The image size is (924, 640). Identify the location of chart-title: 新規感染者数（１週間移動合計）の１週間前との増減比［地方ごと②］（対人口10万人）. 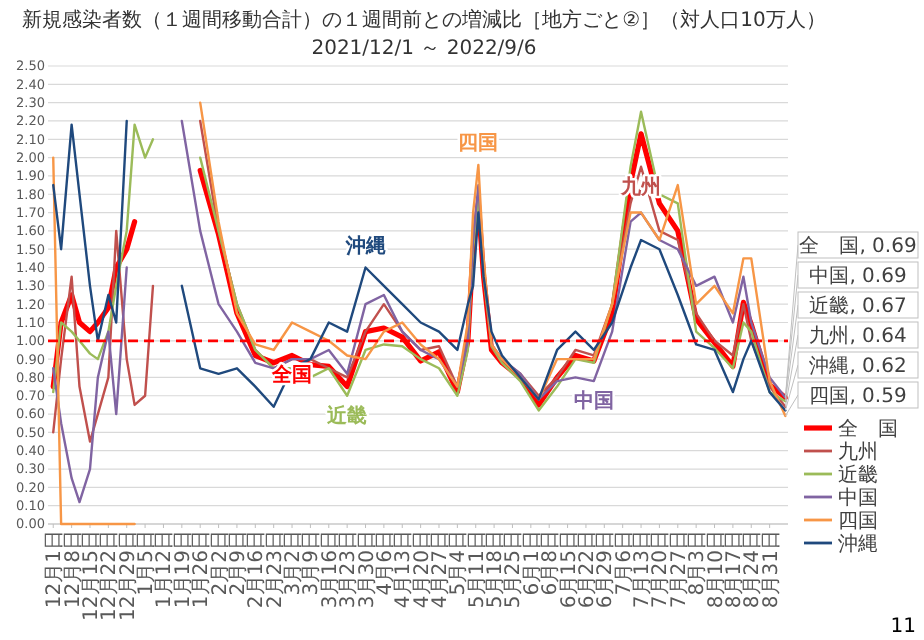
(424, 20).